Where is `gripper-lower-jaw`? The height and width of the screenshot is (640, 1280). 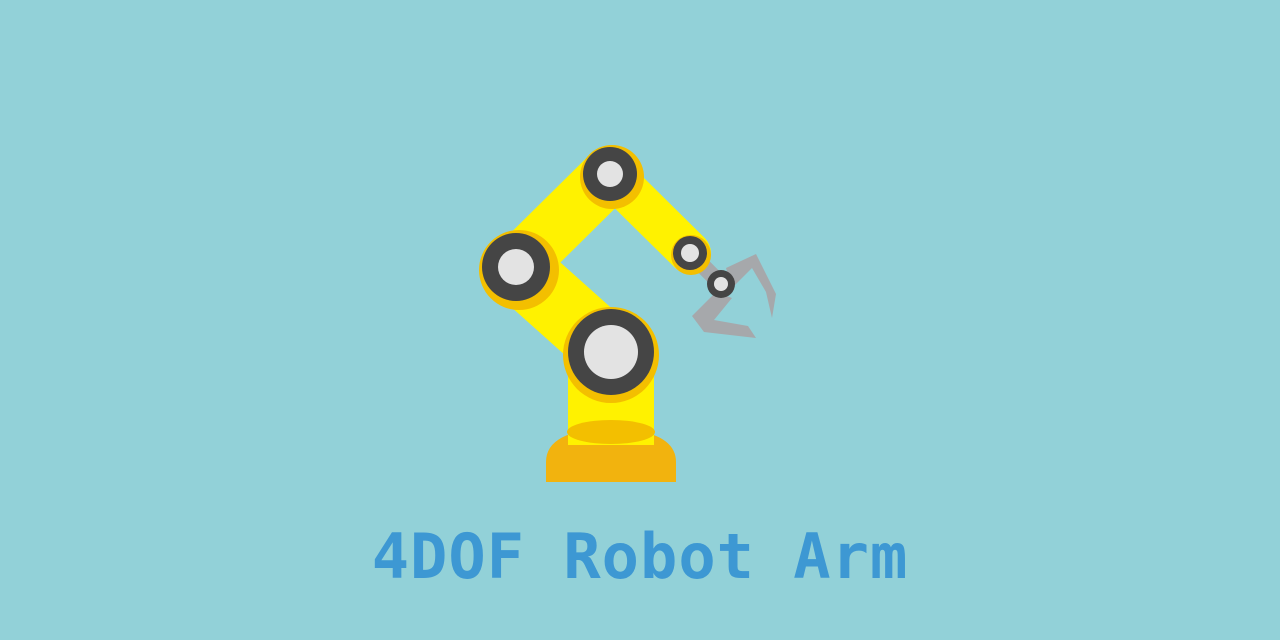
gripper-lower-jaw is located at coordinates (724, 315).